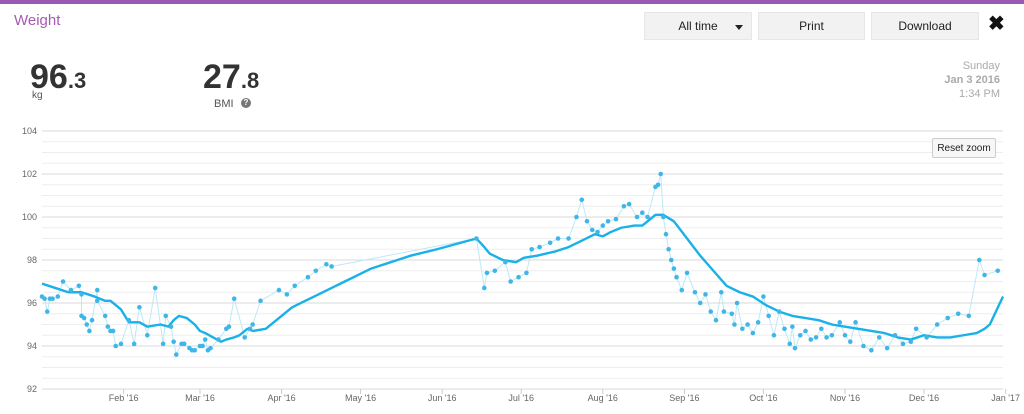 The image size is (1024, 414). What do you see at coordinates (49, 77) in the screenshot?
I see `weight-integer: 96` at bounding box center [49, 77].